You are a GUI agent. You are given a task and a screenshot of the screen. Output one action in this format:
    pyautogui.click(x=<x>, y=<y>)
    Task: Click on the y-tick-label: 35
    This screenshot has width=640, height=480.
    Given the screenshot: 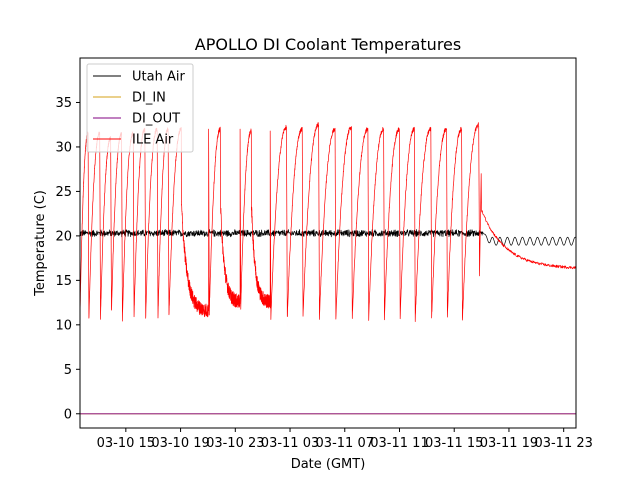 What is the action you would take?
    pyautogui.click(x=63, y=103)
    